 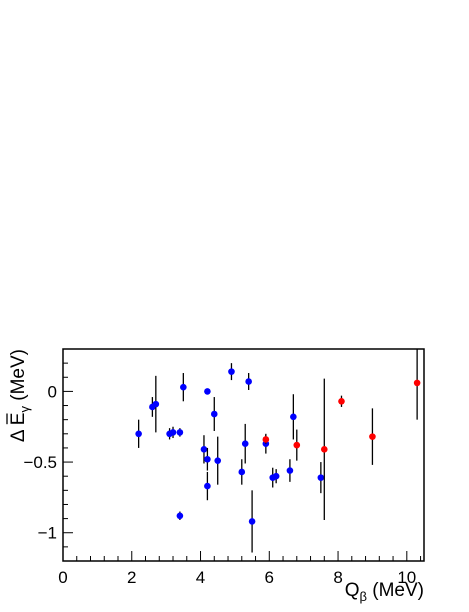 What do you see at coordinates (47, 533) in the screenshot?
I see `y-tick-label: −1` at bounding box center [47, 533].